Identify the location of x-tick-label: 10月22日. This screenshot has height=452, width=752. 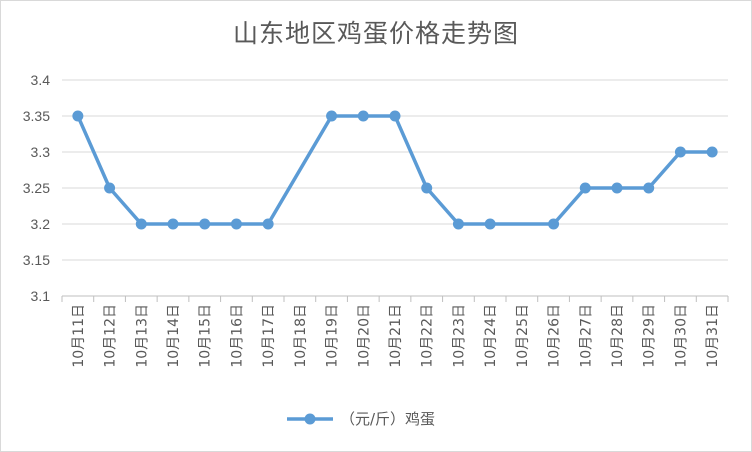
(428, 336).